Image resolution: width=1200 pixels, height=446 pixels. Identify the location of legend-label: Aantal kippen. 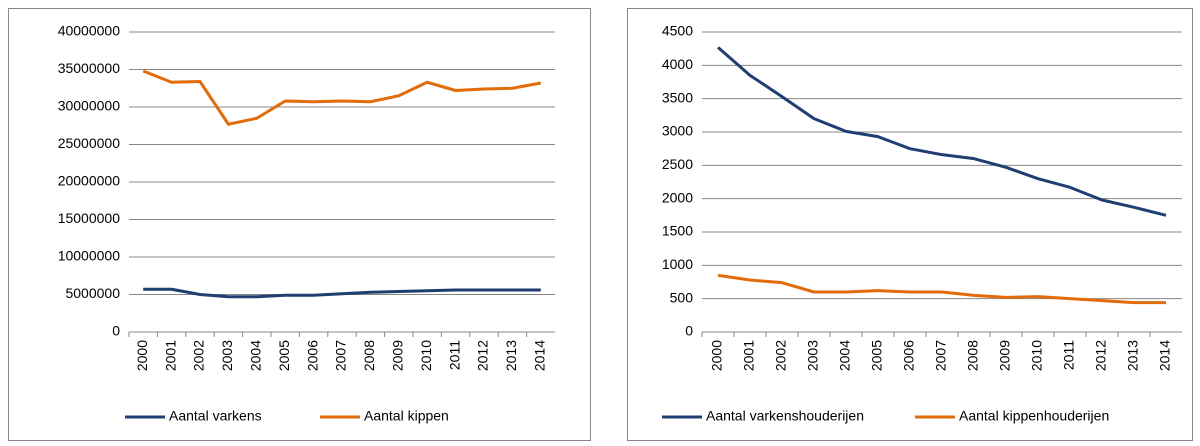
(406, 416).